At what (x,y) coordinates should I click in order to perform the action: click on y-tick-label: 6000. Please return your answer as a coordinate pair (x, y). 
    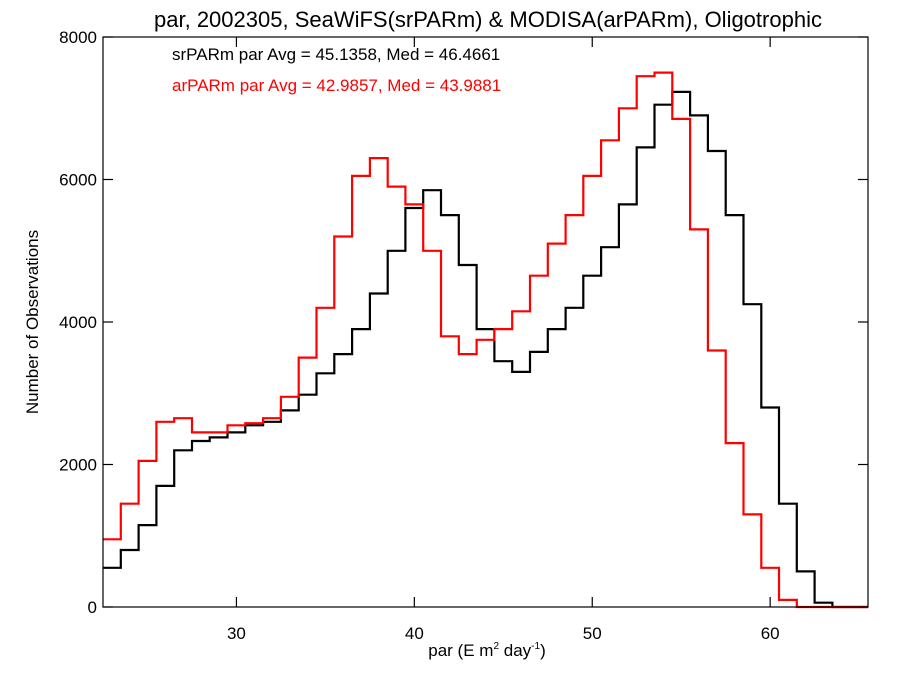
    Looking at the image, I should click on (78, 180).